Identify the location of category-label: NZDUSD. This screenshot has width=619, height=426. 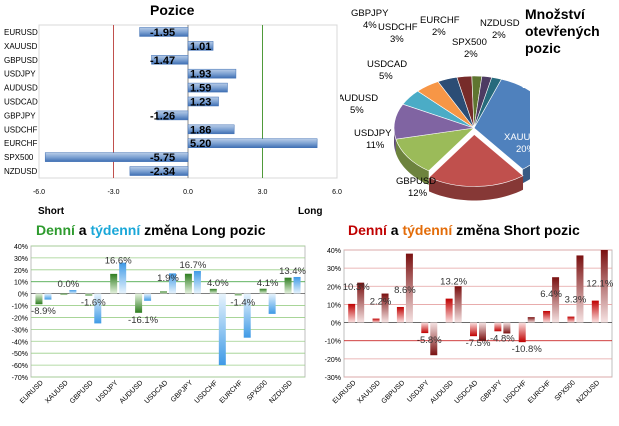
(281, 392).